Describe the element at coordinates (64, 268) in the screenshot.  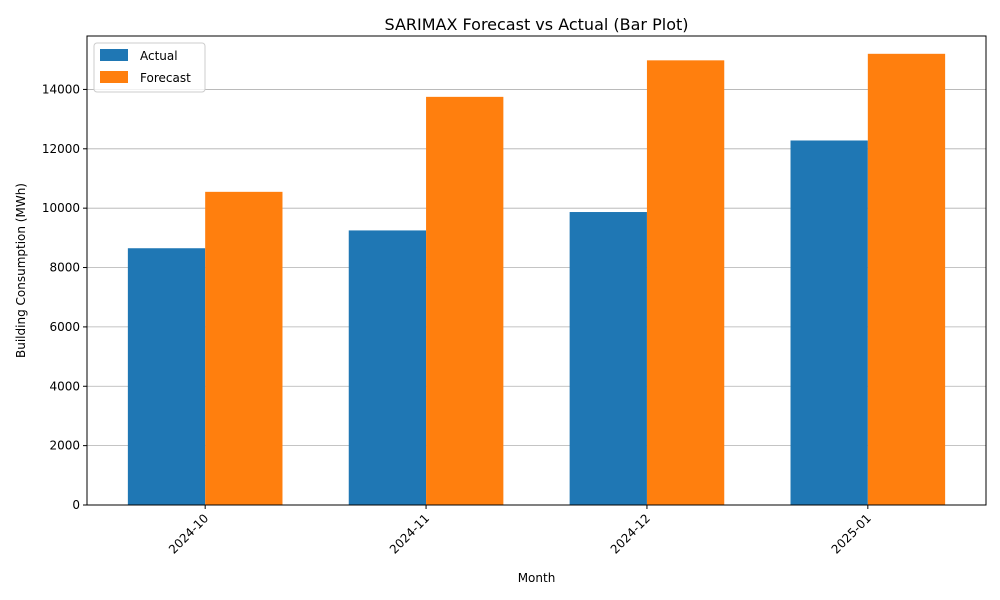
I see `y-tick-label: 8000` at that location.